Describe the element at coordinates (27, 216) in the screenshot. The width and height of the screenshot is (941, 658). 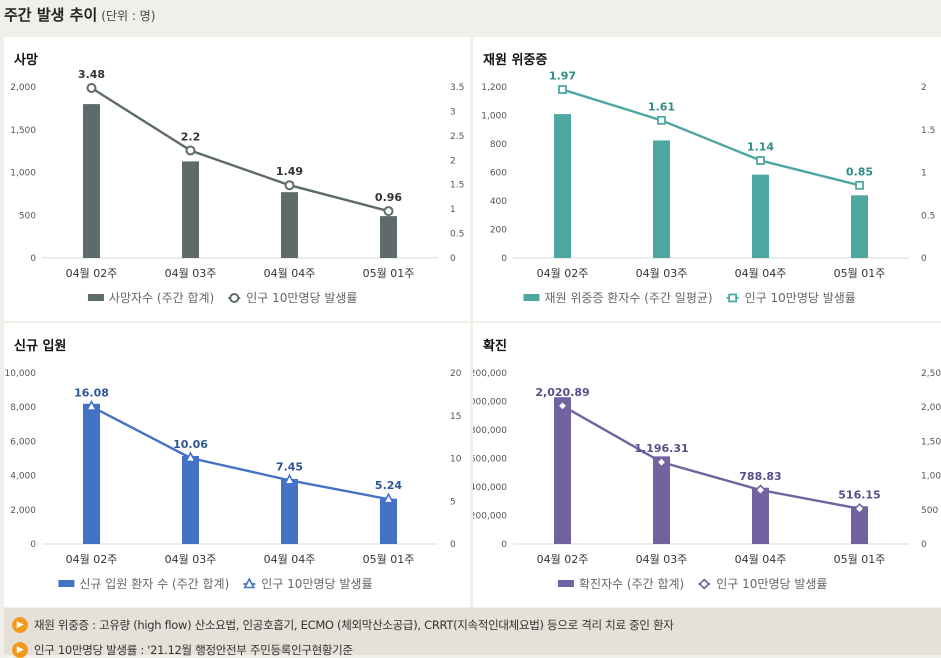
I see `left-axis-tick-label: 500` at that location.